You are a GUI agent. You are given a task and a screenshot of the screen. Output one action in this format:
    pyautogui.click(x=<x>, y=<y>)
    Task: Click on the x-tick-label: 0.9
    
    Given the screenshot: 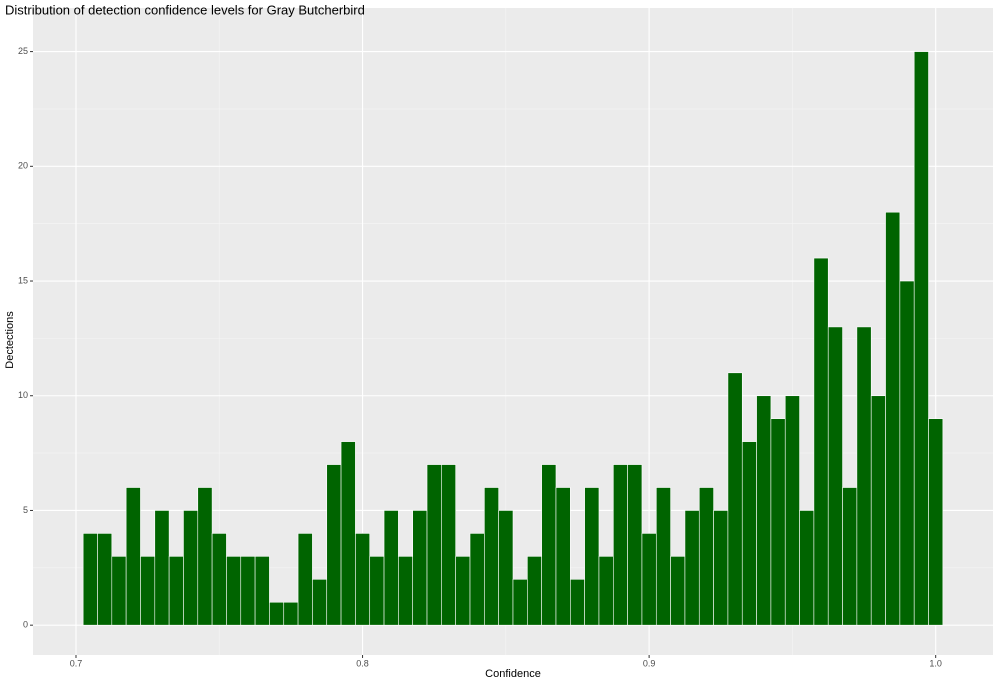 What is the action you would take?
    pyautogui.click(x=649, y=663)
    